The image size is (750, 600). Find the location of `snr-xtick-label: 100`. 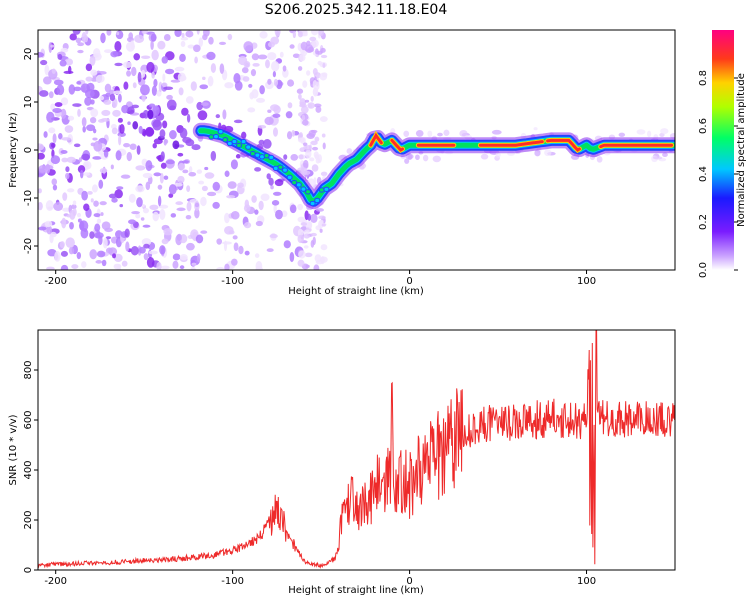

snr-xtick-label: 100 is located at coordinates (586, 581).